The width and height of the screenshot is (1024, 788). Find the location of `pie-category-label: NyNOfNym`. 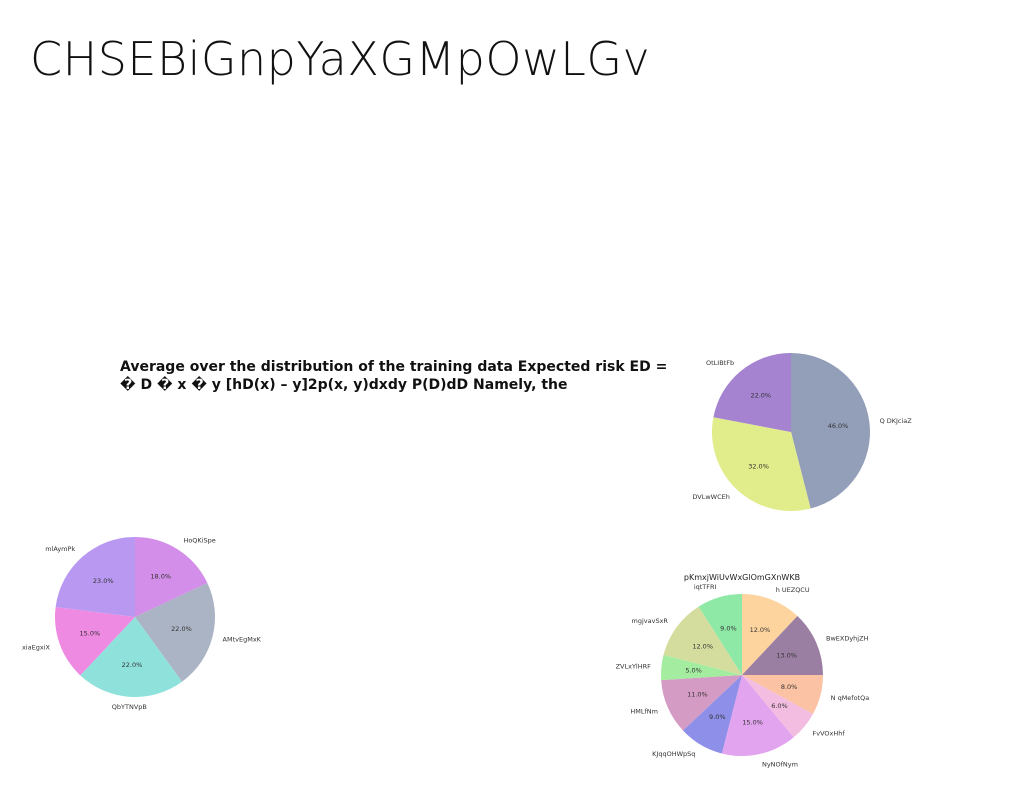

pie-category-label: NyNOfNym is located at coordinates (780, 764).